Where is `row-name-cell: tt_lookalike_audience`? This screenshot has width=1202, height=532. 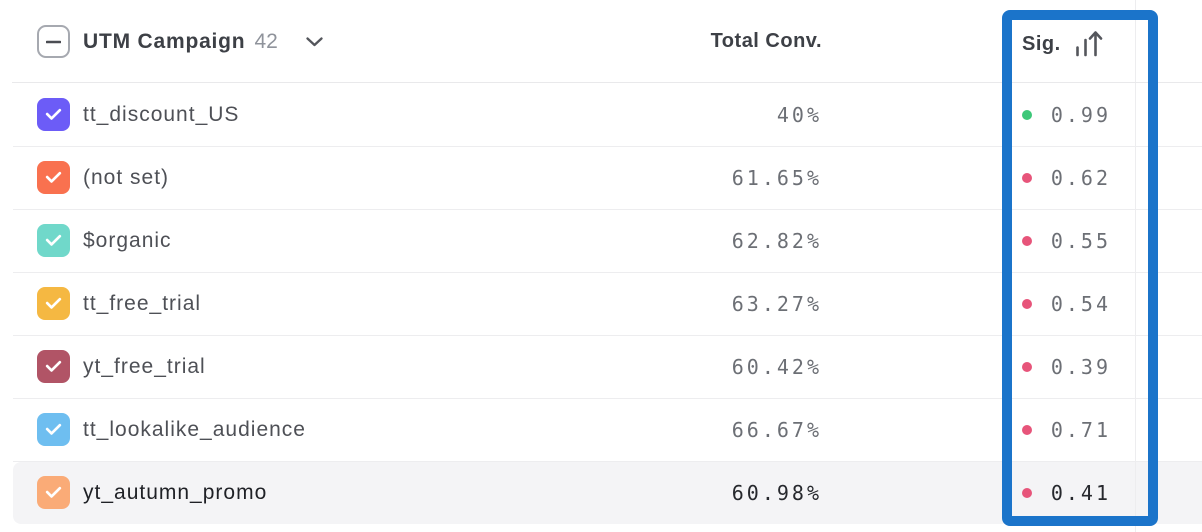 row-name-cell: tt_lookalike_audience is located at coordinates (291, 429).